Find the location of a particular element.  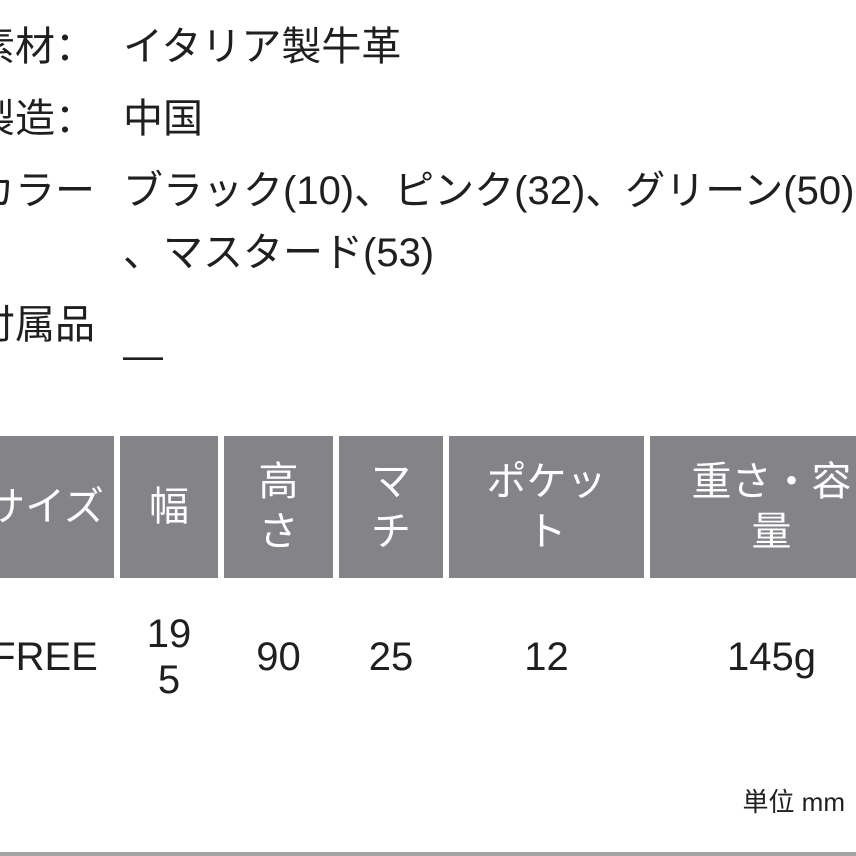

spec-row-manufacture: 製造： 中国 is located at coordinates (428, 119).